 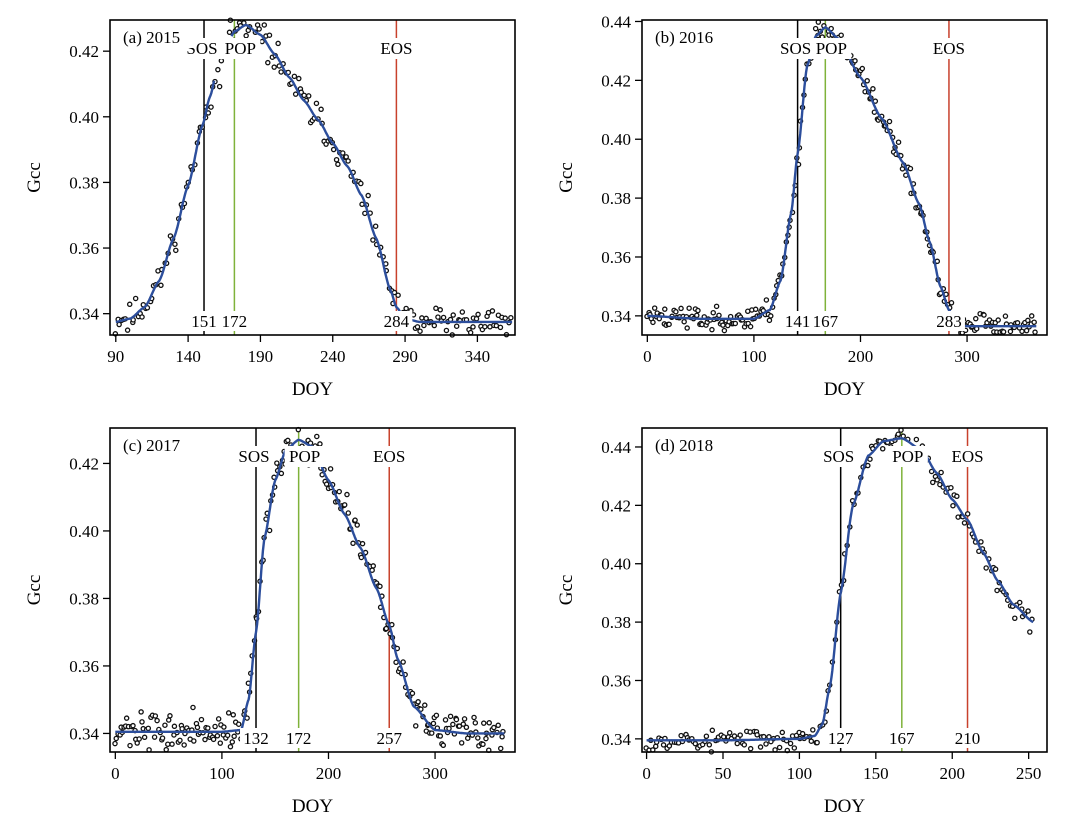 I want to click on pop-doy-label: 167, so click(x=902, y=738).